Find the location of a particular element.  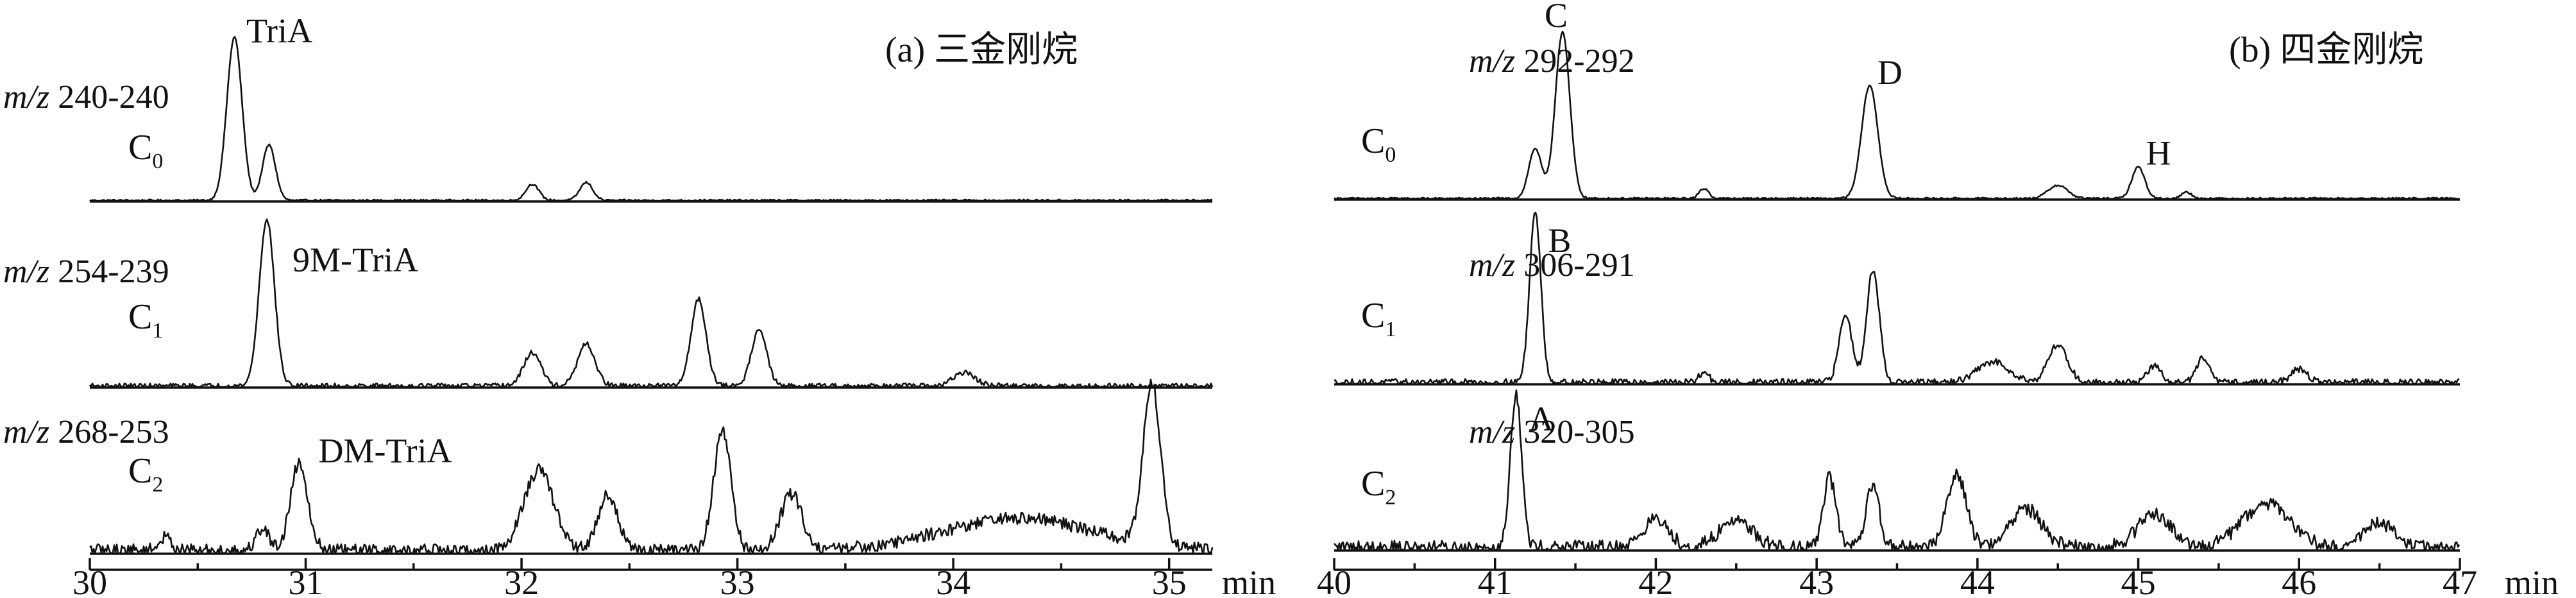

peak-label: B is located at coordinates (1559, 240).